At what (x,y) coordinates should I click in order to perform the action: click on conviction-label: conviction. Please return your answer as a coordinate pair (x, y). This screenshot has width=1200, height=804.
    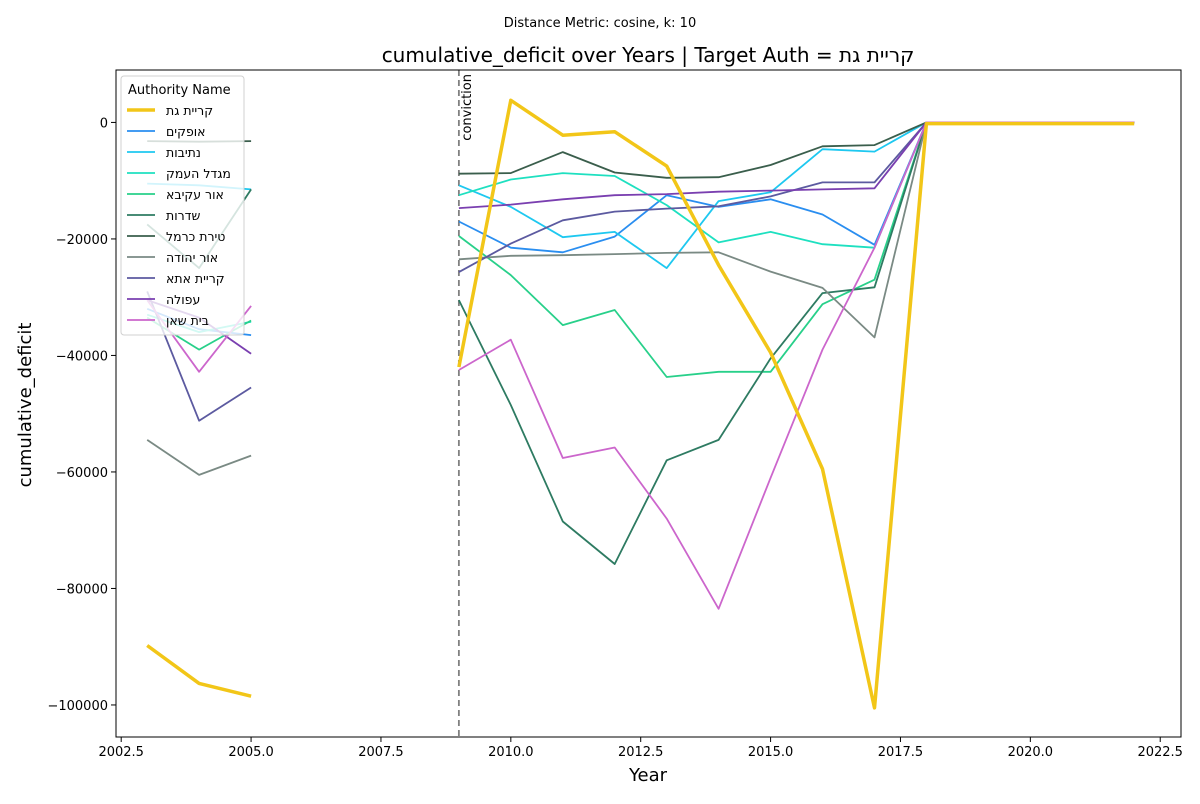
    Looking at the image, I should click on (467, 107).